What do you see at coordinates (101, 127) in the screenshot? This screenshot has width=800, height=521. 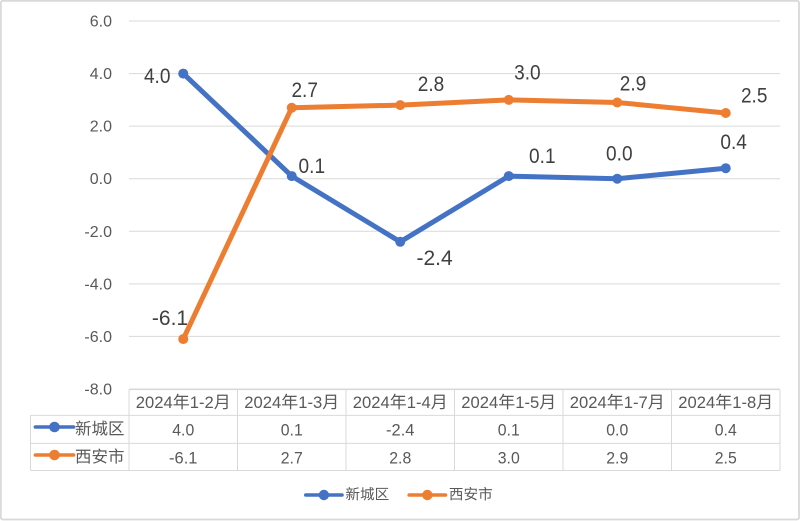 I see `svg-text: 2.0` at bounding box center [101, 127].